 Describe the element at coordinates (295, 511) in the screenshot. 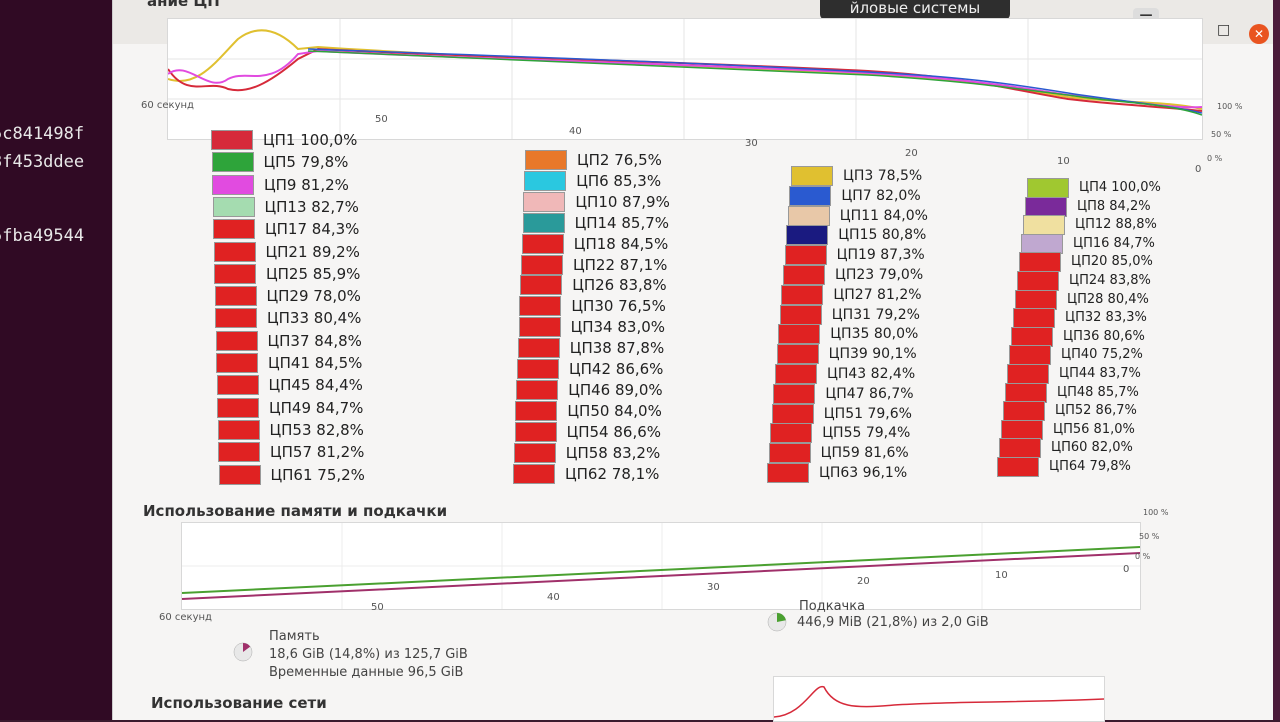

I see `memory-section-title: Использование памяти и подкачки` at that location.